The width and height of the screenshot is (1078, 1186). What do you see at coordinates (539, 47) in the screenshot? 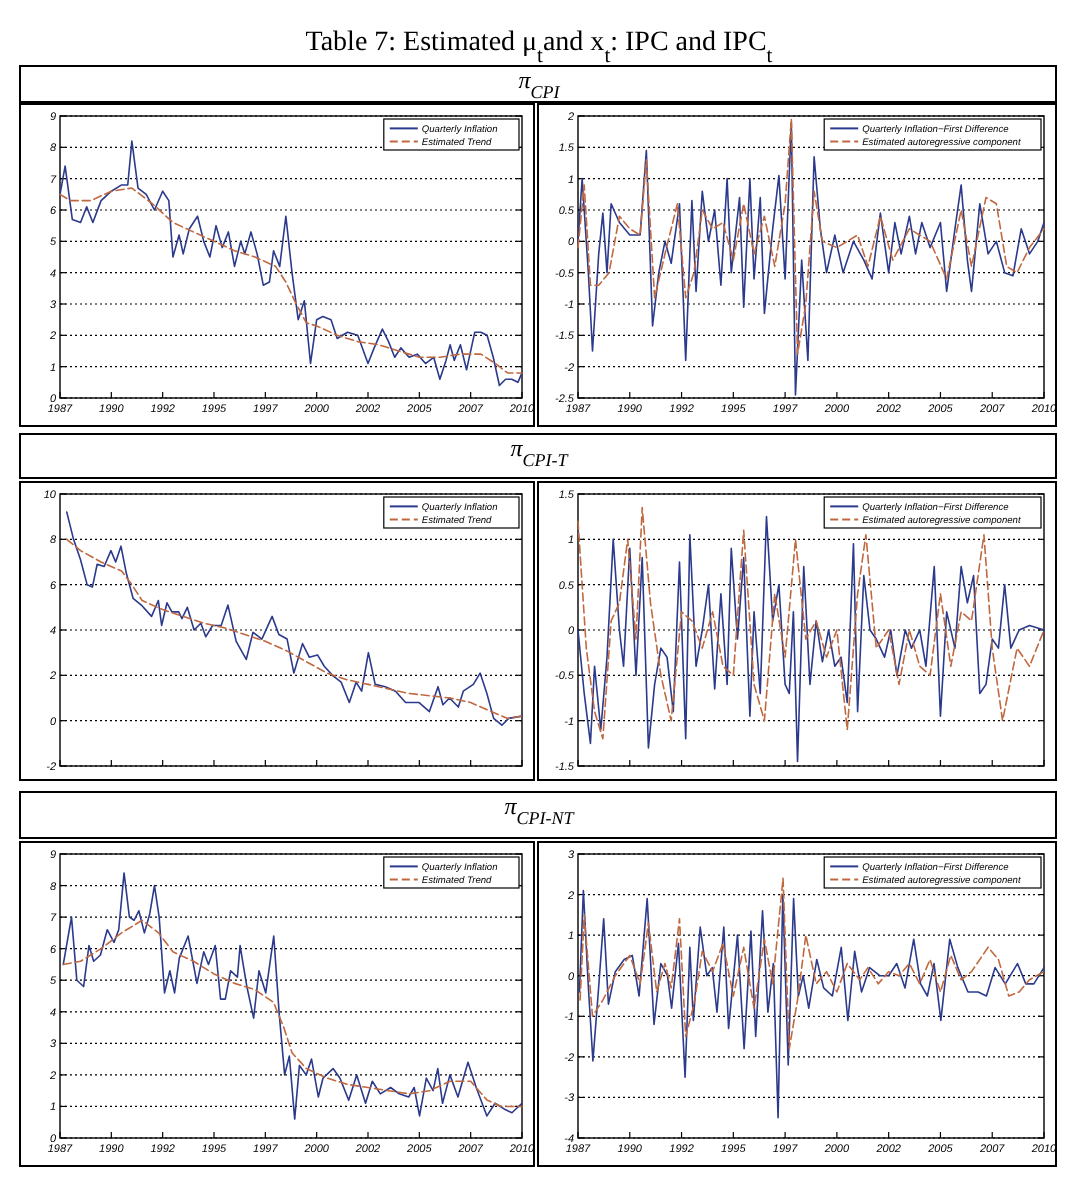
I see `chart-title: Table 7: Estimated μ$_{t}$and x$_{t}$: IPC and IPC$_{t}$` at bounding box center [539, 47].